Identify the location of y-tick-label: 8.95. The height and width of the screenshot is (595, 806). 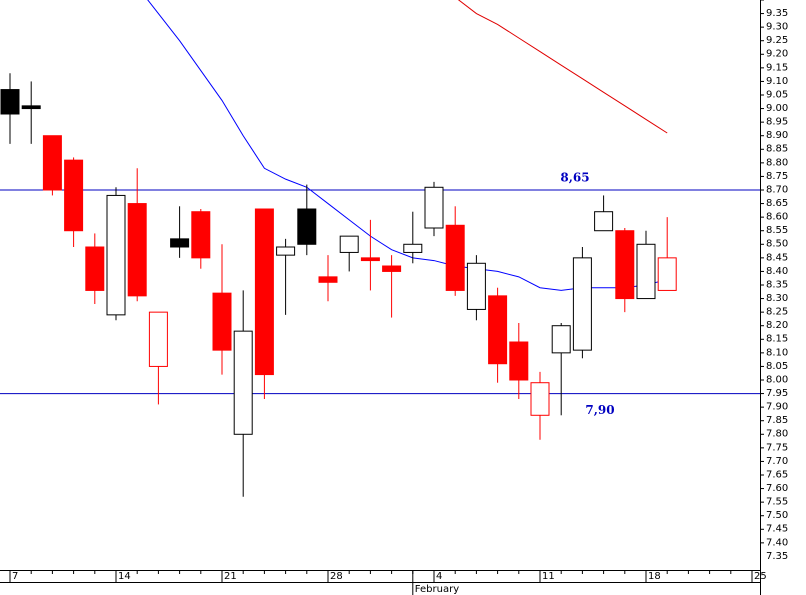
(777, 122).